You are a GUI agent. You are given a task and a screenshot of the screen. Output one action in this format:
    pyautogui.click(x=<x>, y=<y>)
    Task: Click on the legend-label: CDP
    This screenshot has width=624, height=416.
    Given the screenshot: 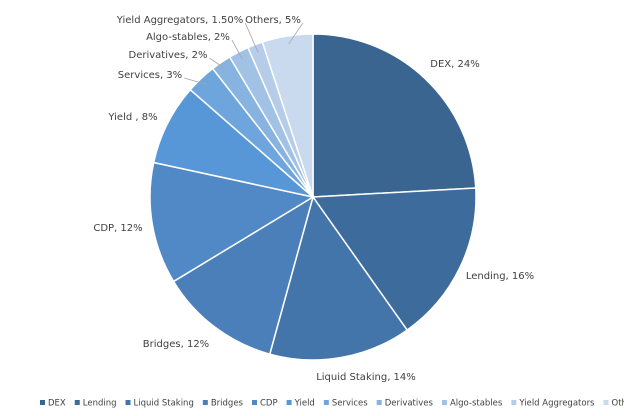 What is the action you would take?
    pyautogui.click(x=269, y=404)
    